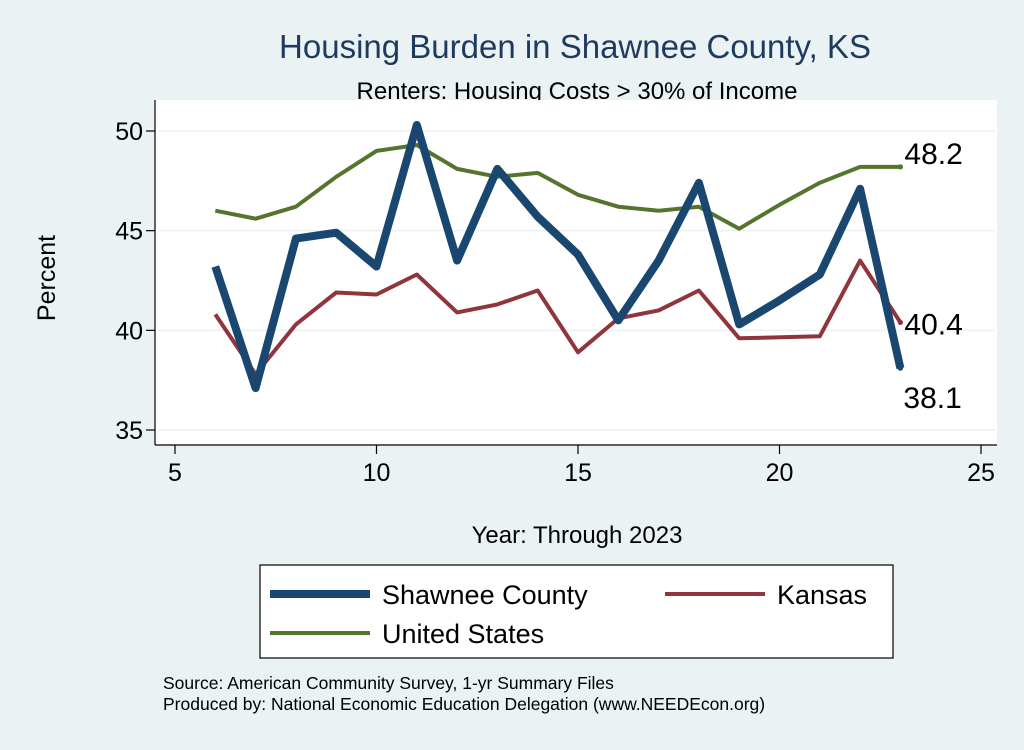 This screenshot has width=1024, height=750. I want to click on series-line-united-states, so click(557, 187).